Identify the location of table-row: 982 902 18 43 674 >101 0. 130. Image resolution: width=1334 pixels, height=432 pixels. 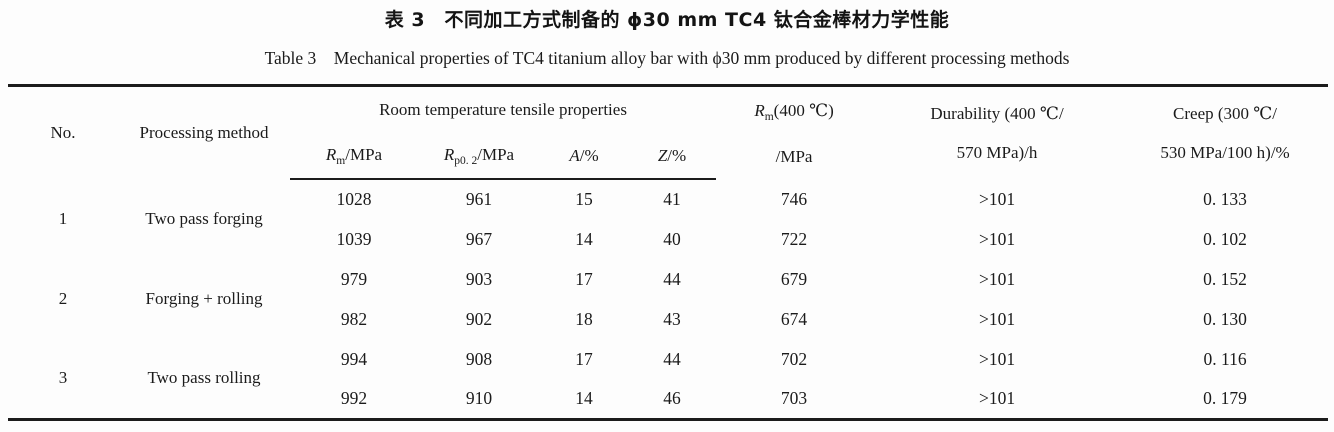
(668, 319).